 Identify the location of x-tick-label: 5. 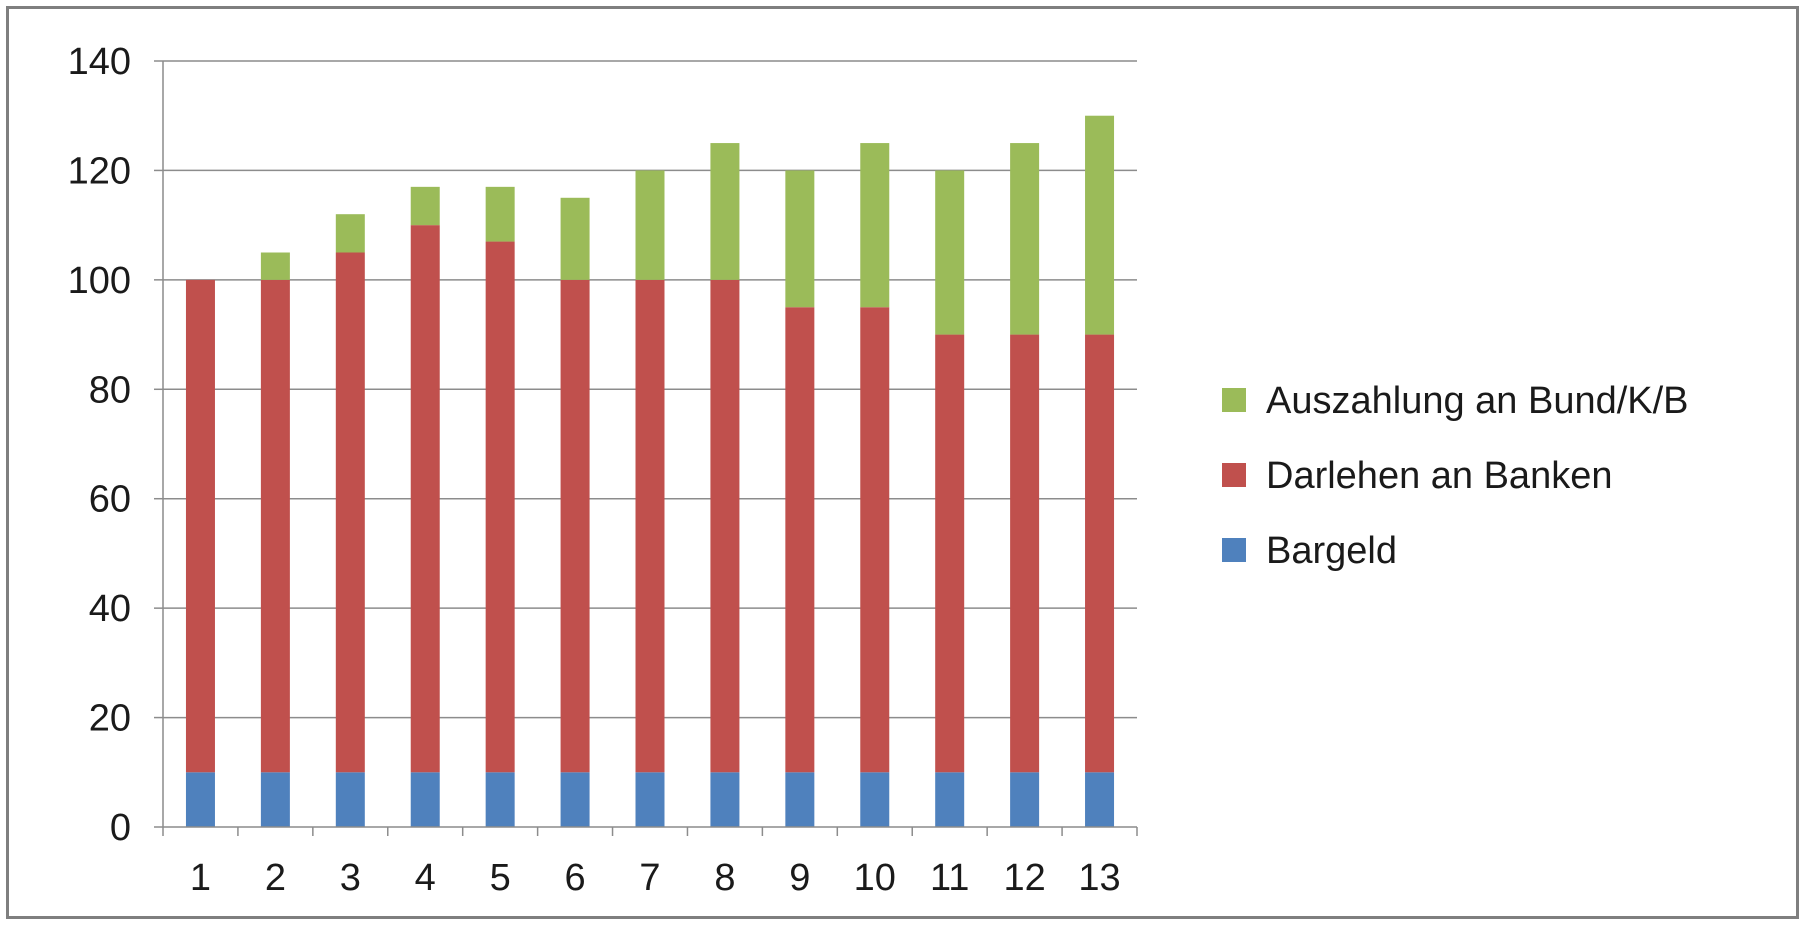
(500, 878).